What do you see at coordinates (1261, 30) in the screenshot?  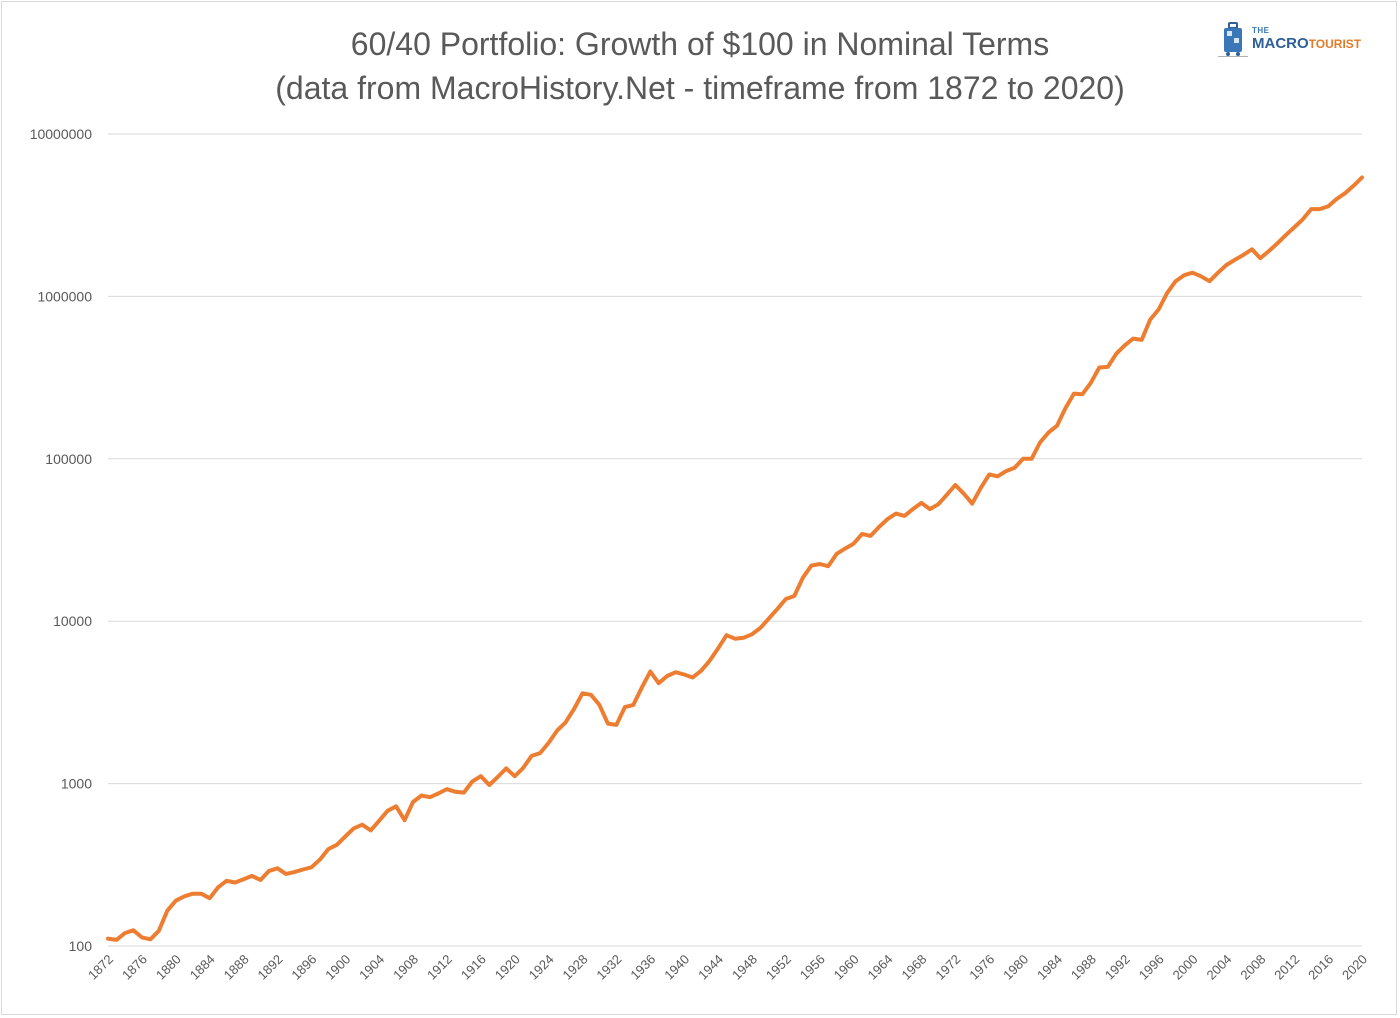 I see `logo-the-text: THE` at bounding box center [1261, 30].